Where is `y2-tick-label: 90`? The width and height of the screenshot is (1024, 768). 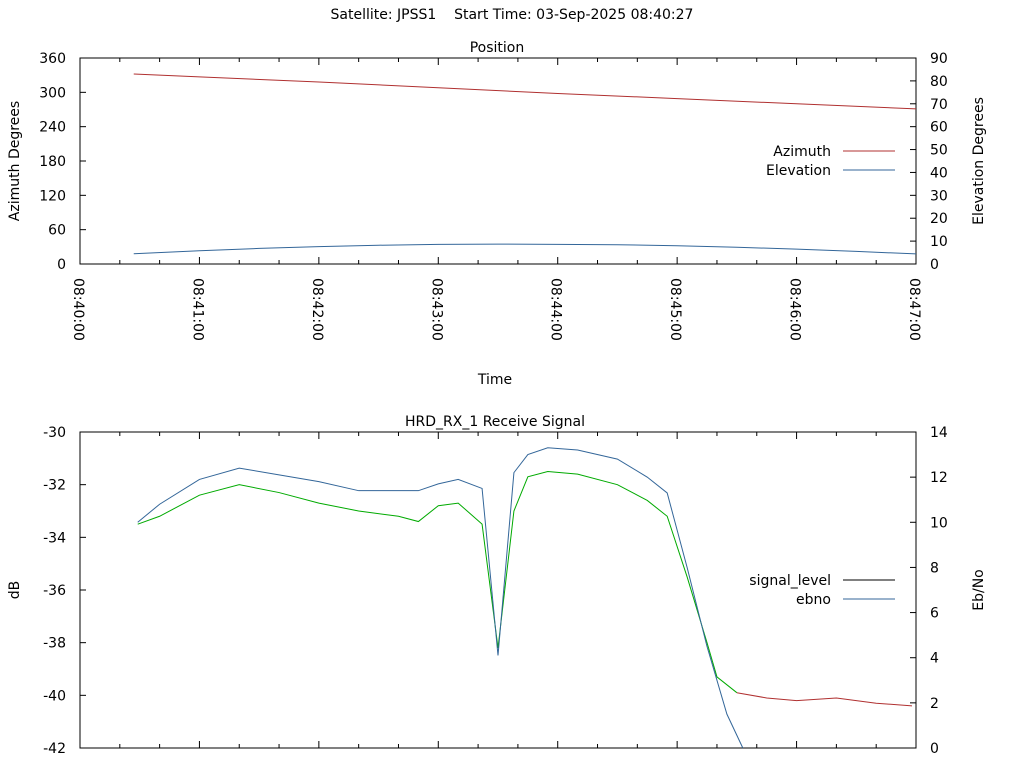
y2-tick-label: 90 is located at coordinates (939, 59).